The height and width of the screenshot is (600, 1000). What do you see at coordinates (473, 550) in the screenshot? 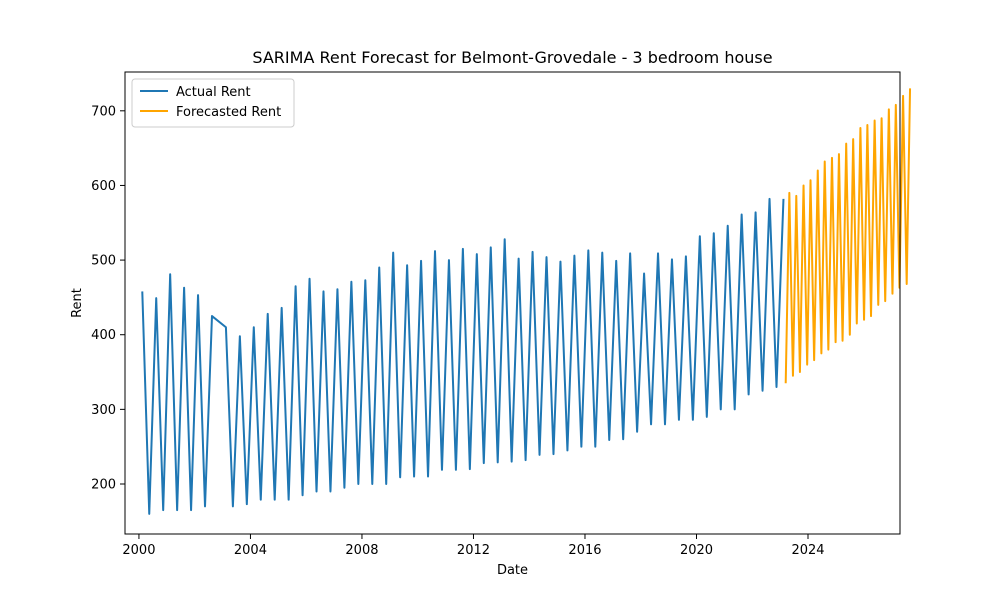
I see `x-tick-label: 2012` at bounding box center [473, 550].